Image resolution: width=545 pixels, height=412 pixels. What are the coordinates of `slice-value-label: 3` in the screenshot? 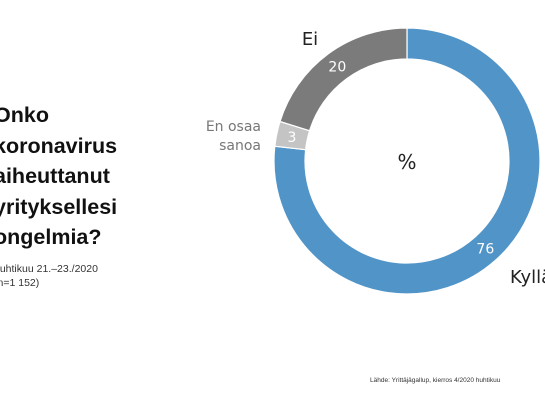 It's located at (292, 138).